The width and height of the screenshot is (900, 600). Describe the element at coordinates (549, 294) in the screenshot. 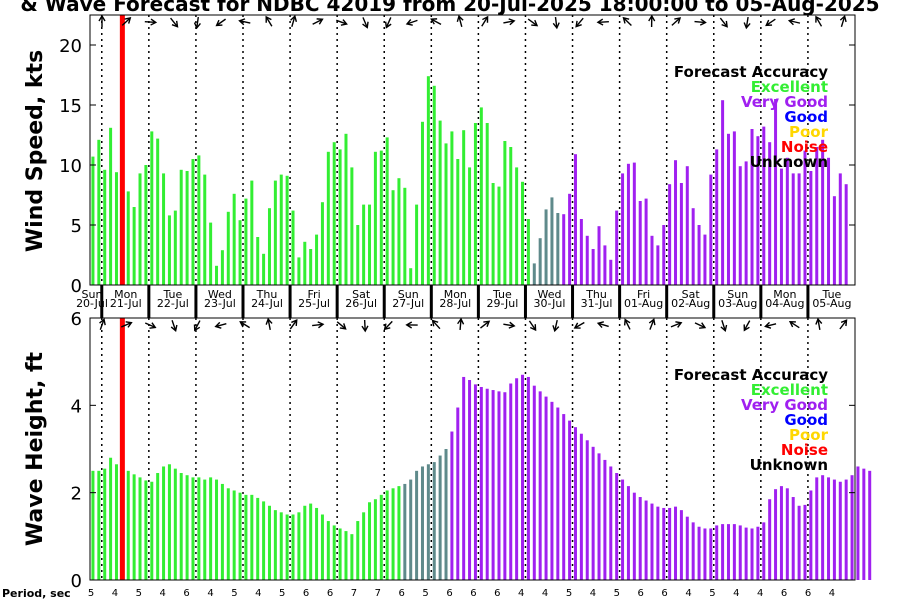

I see `day-label-dow: Wed` at that location.